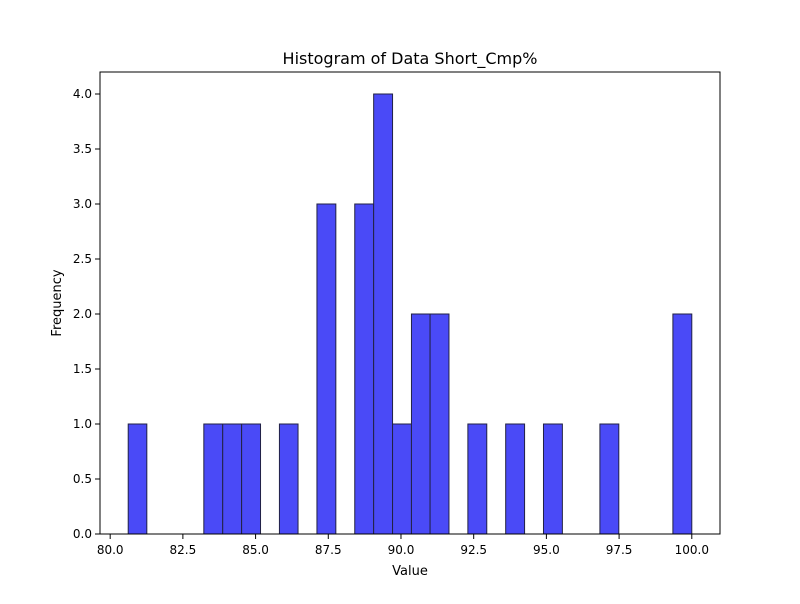 The image size is (800, 604). Describe the element at coordinates (82, 369) in the screenshot. I see `y-tick-label: 1.5` at that location.